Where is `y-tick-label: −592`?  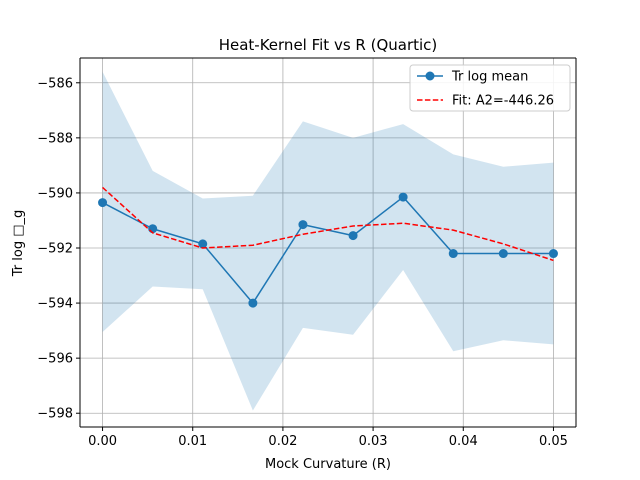 y-tick-label: −592 is located at coordinates (55, 249).